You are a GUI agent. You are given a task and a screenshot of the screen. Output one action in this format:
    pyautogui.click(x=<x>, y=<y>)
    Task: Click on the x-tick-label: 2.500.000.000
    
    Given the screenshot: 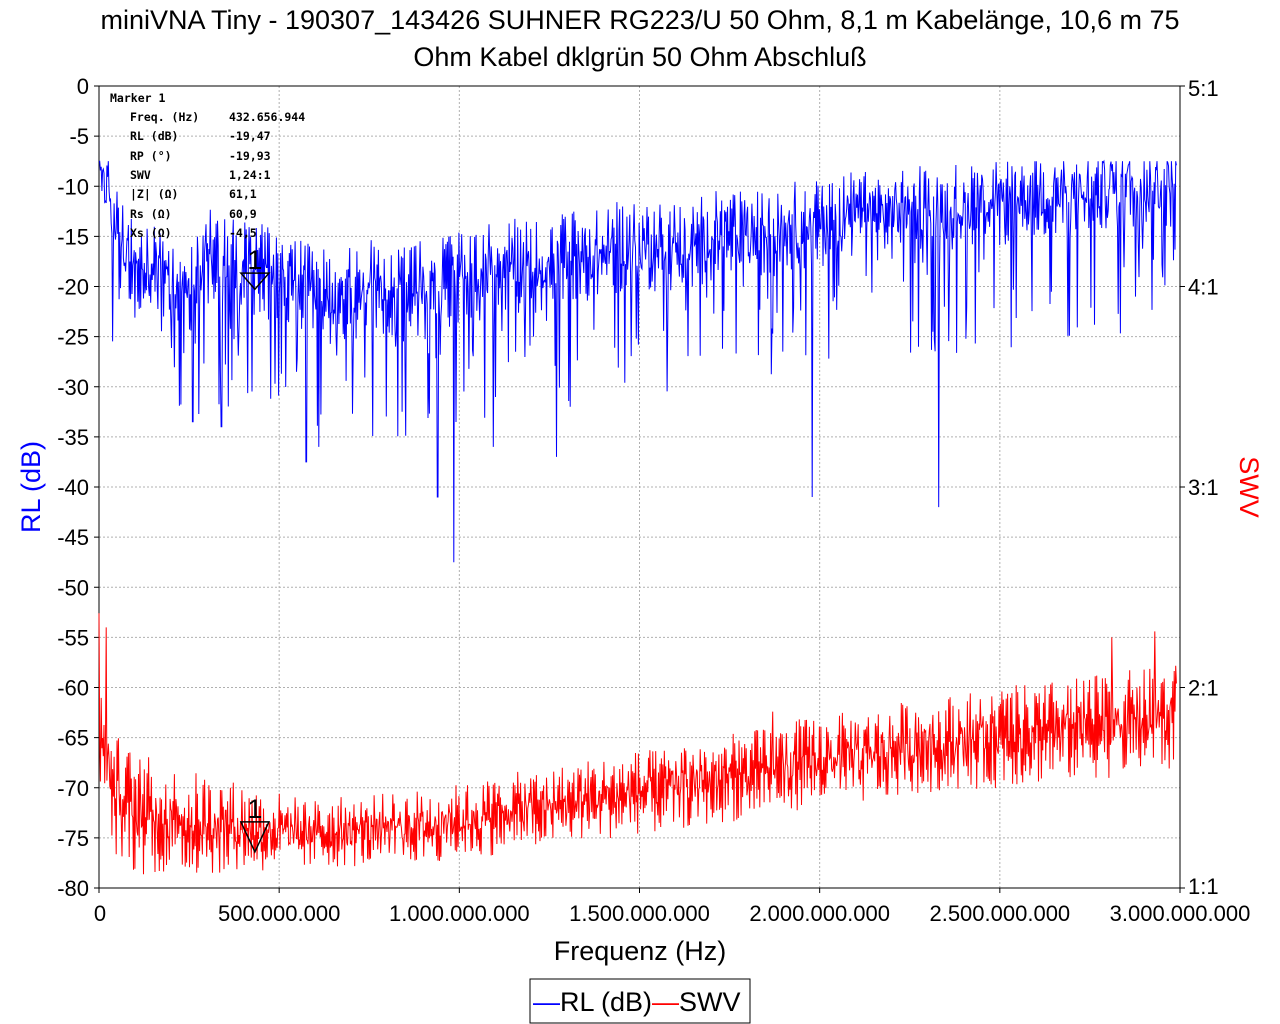 What is the action you would take?
    pyautogui.click(x=999, y=913)
    